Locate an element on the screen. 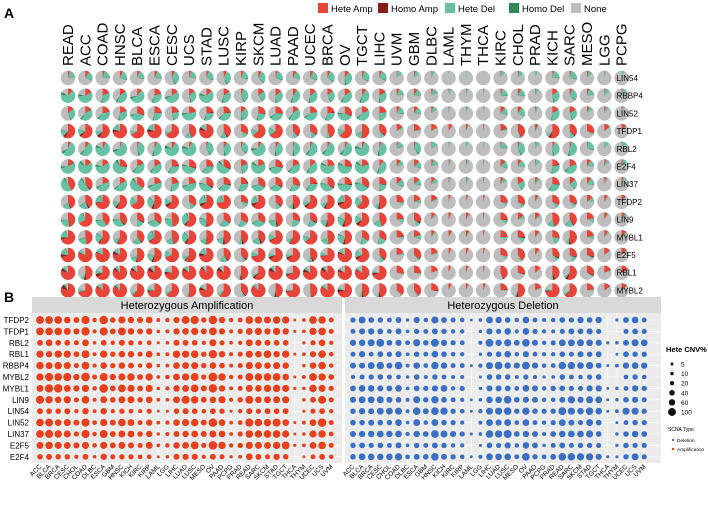 The height and width of the screenshot is (520, 708). del-dot-LIN54-LUAD is located at coordinates (498, 411).